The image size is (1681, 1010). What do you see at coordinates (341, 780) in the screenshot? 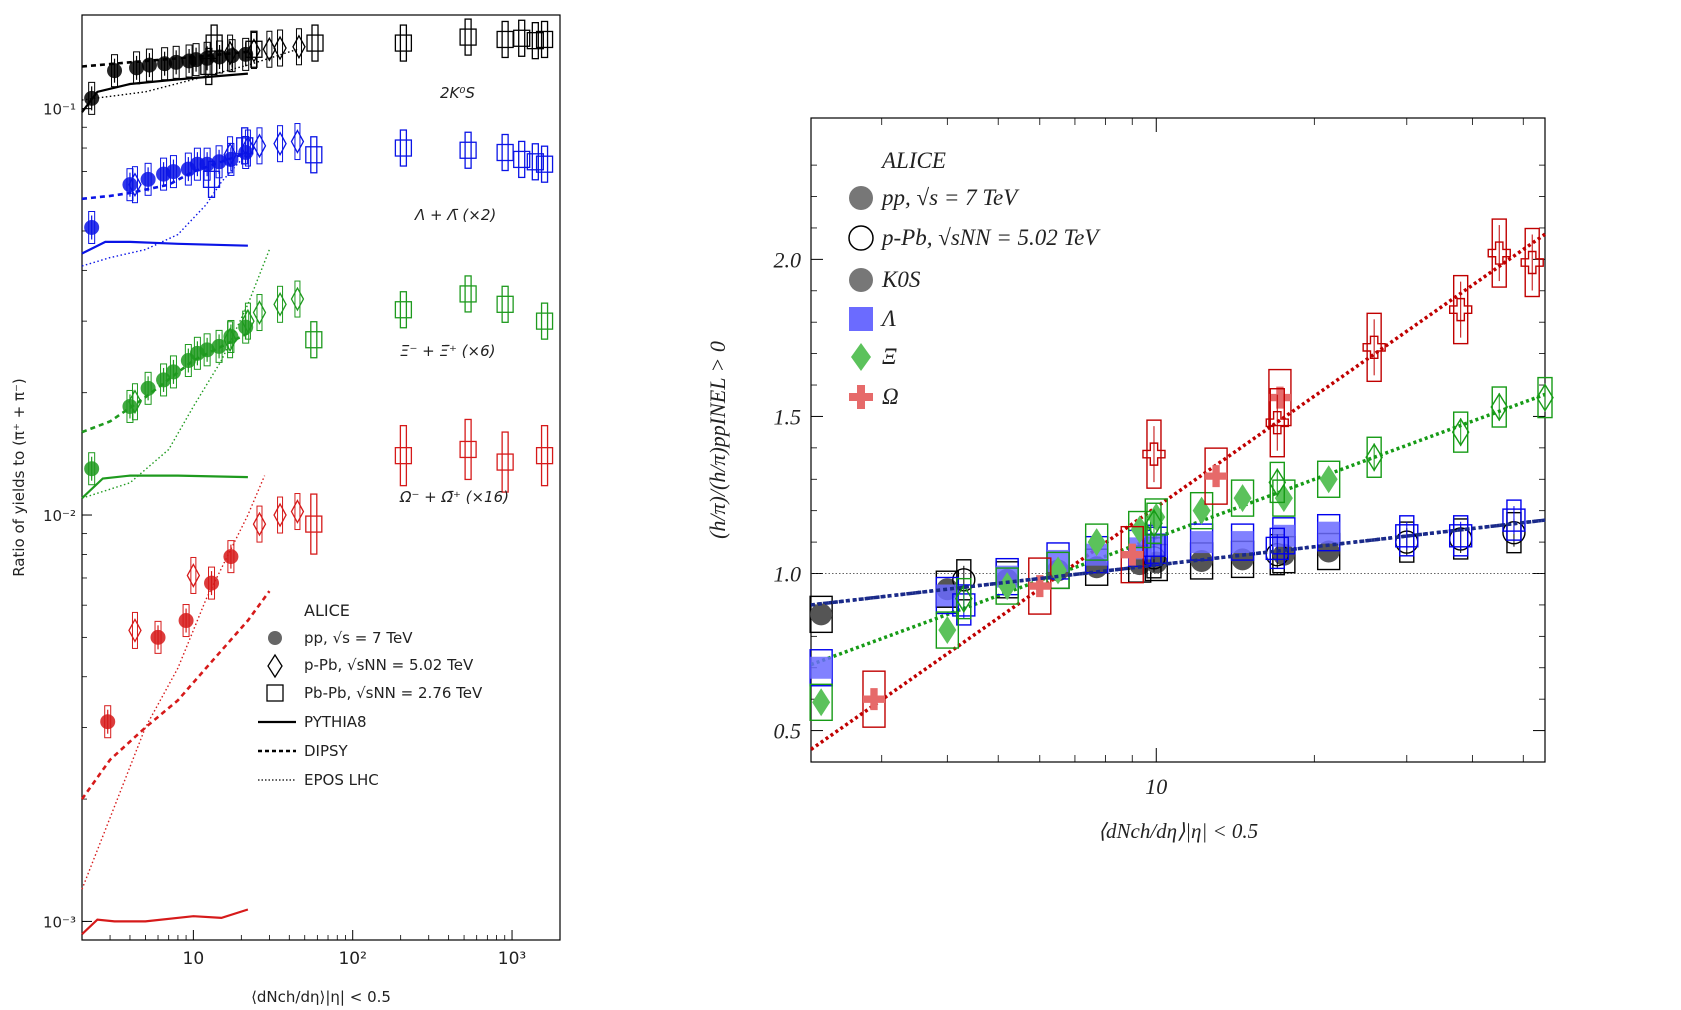
I see `legend-label: EPOS LHC` at bounding box center [341, 780].